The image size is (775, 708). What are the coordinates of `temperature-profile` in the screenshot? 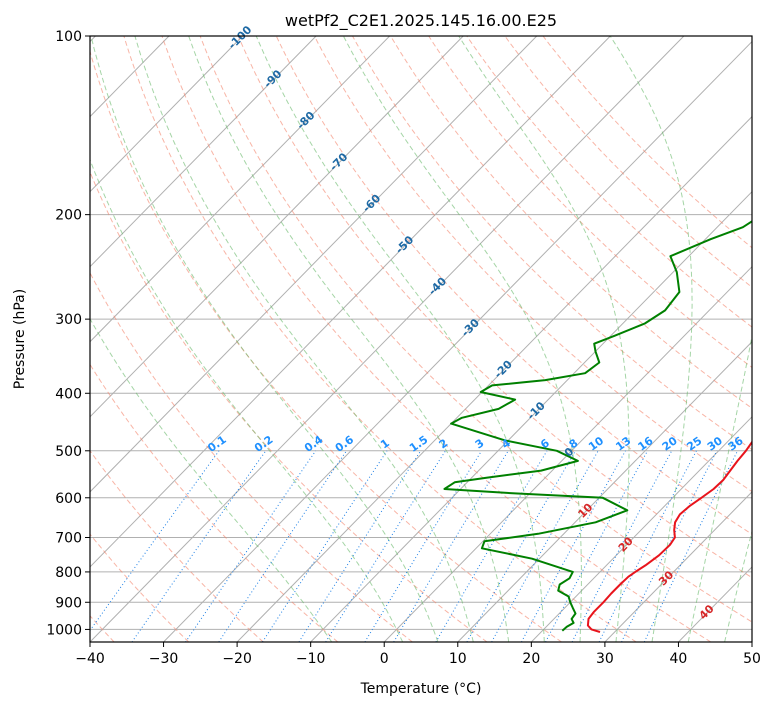 It's located at (669, 536).